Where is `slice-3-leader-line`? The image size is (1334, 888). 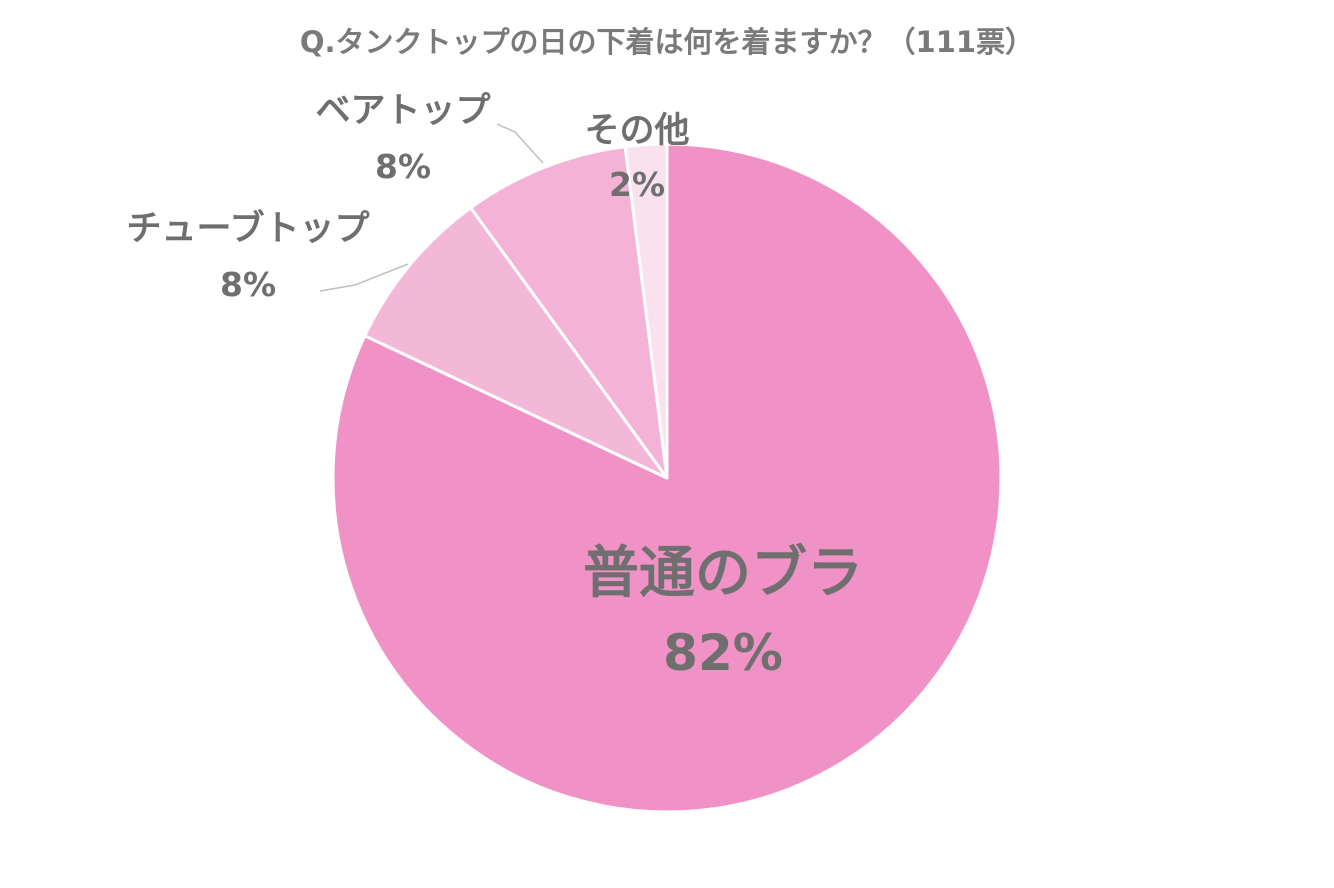
slice-3-leader-line is located at coordinates (520, 143).